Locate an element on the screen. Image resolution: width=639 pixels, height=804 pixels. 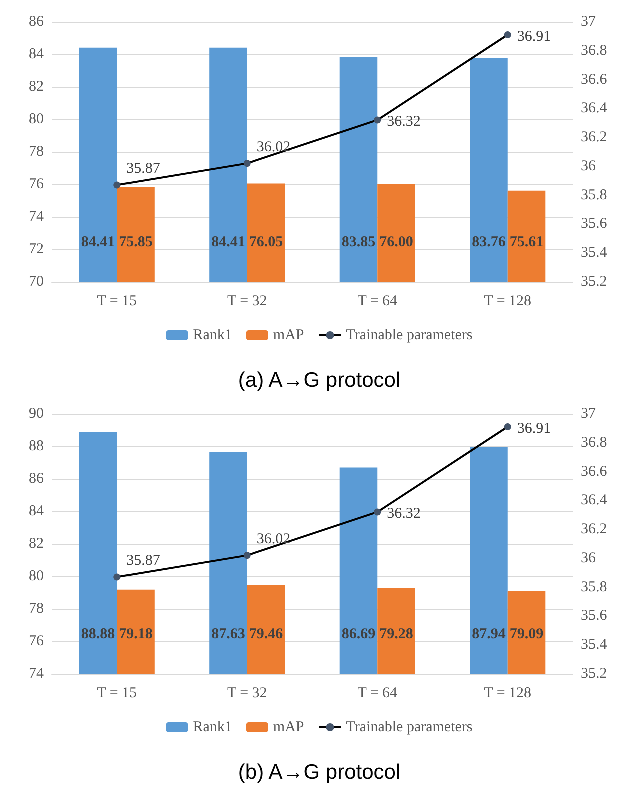
data-label: 75.85 is located at coordinates (136, 242).